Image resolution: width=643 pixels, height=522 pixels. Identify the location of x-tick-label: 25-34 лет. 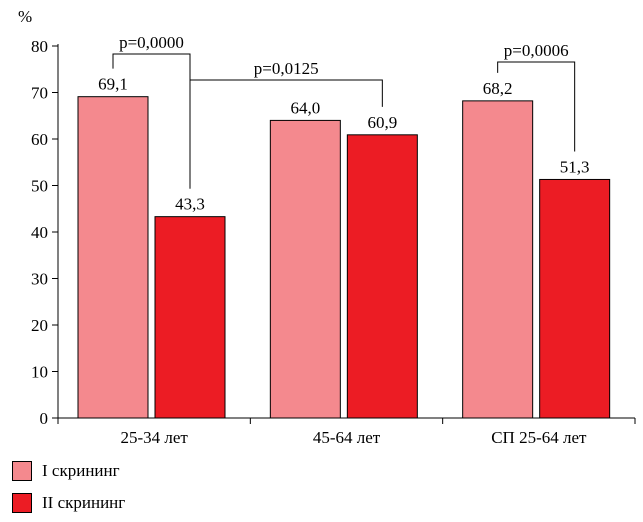
(154, 437).